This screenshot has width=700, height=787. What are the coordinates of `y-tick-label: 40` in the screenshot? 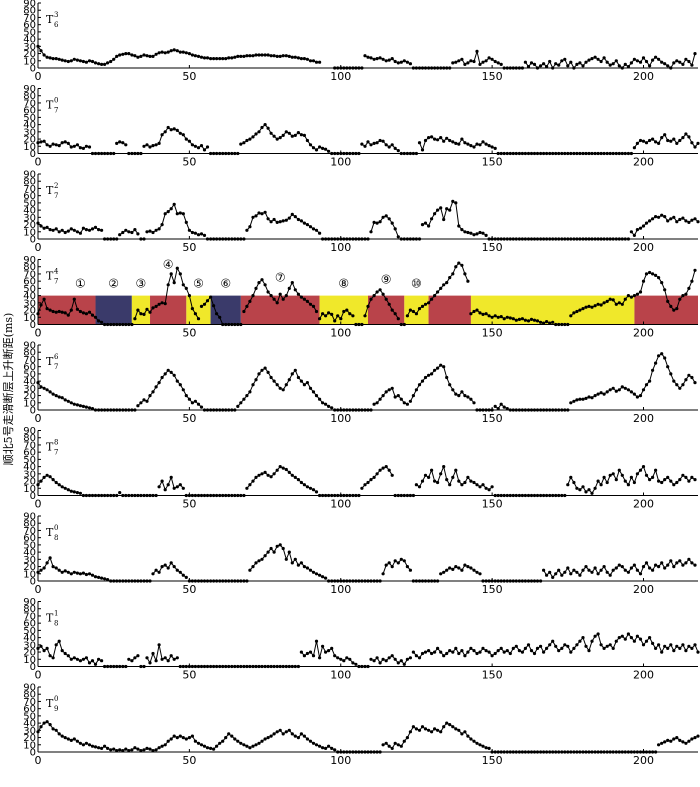 It's located at (29, 724).